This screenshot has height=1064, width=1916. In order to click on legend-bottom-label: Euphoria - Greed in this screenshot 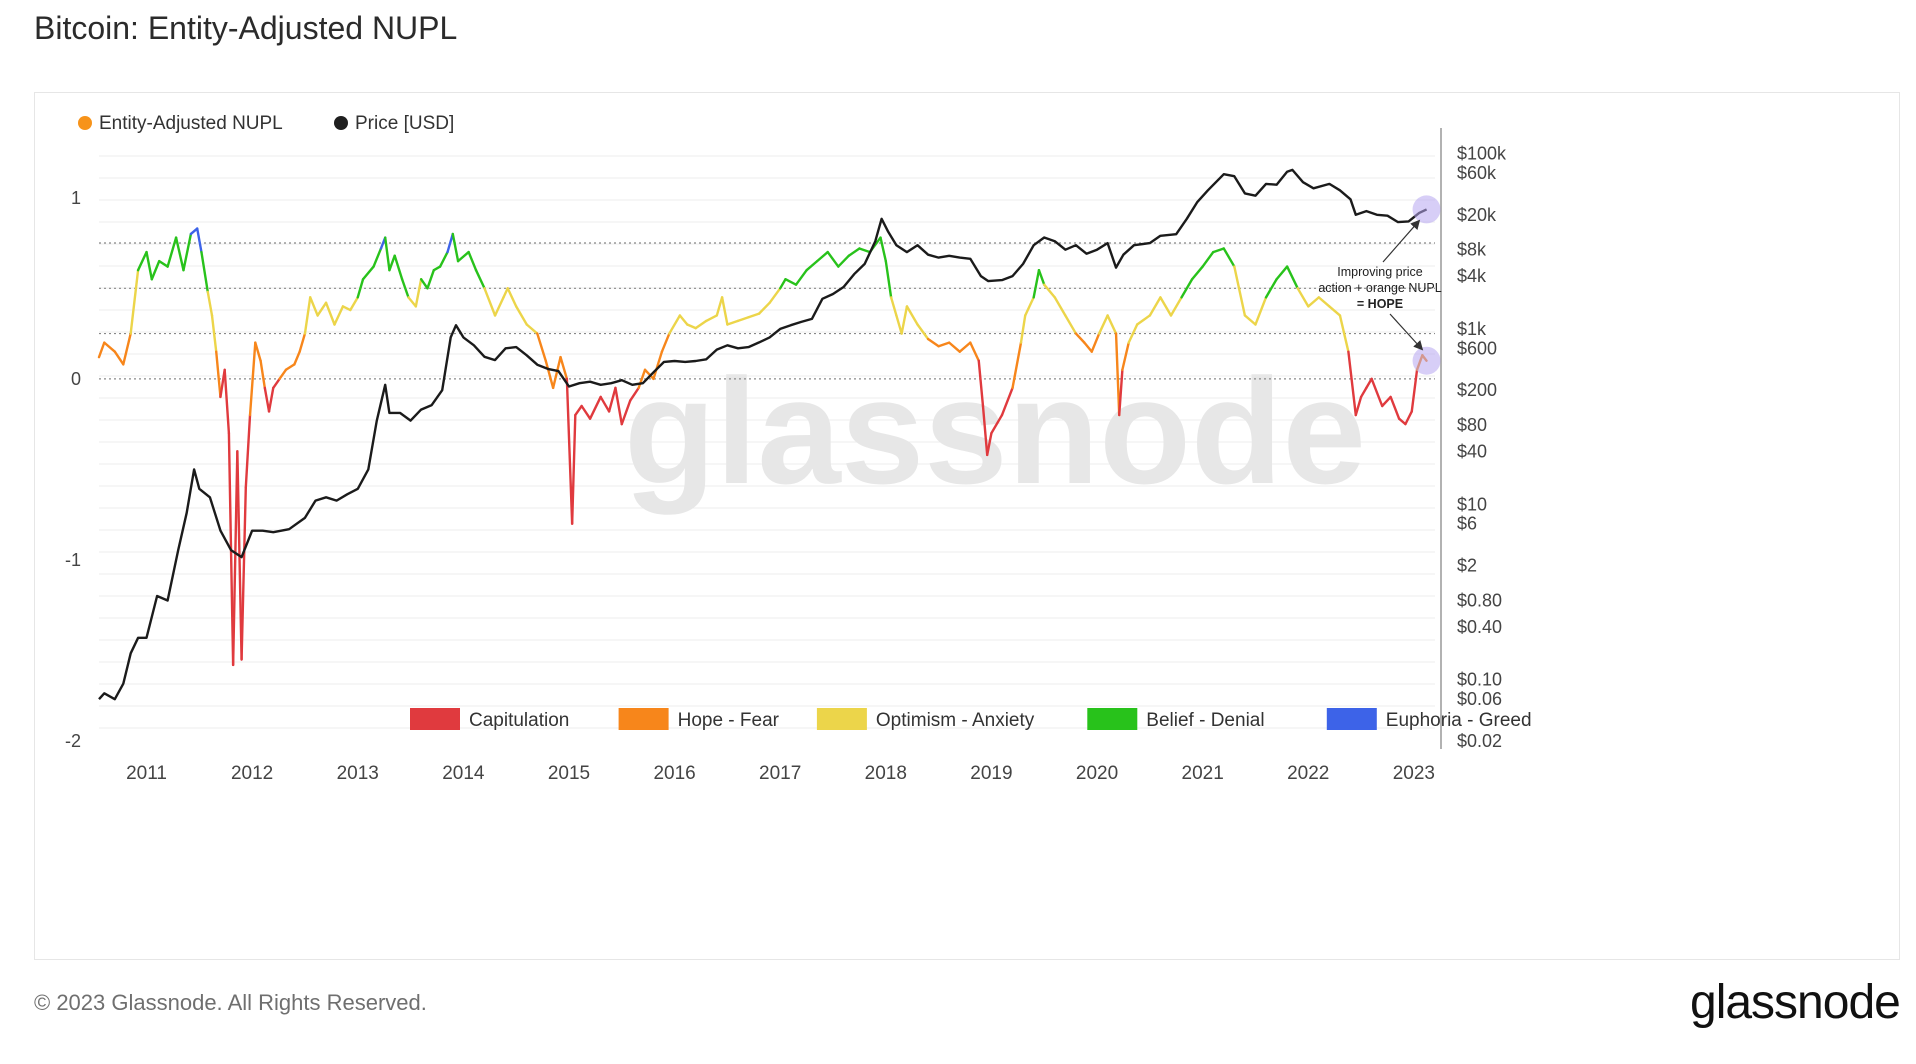, I will do `click(1459, 720)`.